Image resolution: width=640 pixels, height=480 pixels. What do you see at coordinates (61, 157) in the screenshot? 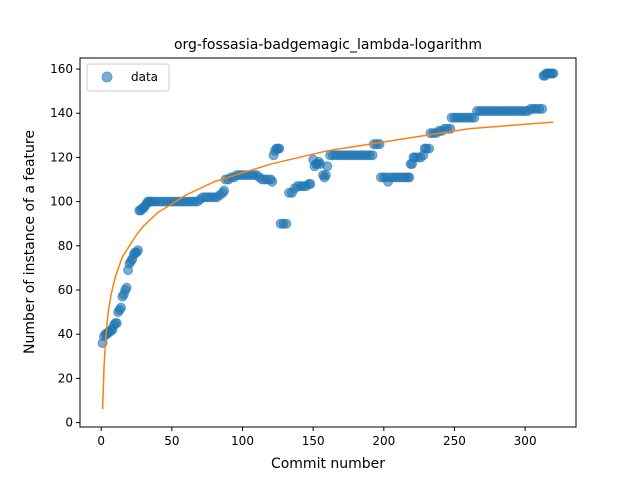
I see `y-tick-label: 120` at bounding box center [61, 157].